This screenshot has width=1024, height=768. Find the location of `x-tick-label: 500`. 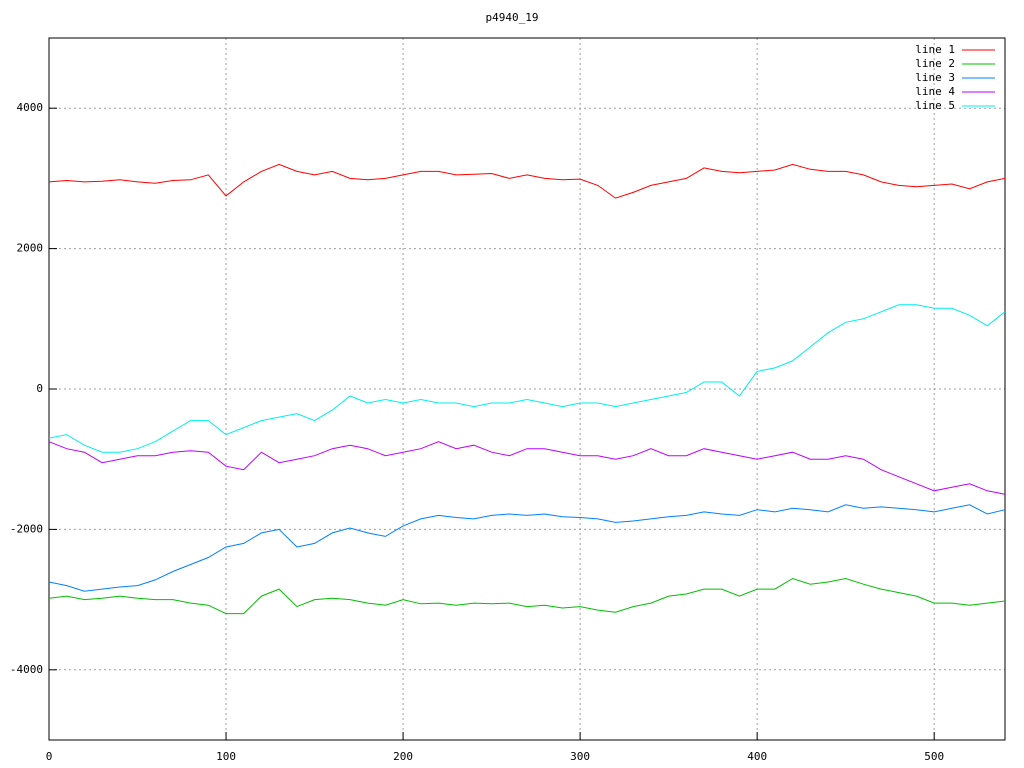

x-tick-label: 500 is located at coordinates (934, 756).